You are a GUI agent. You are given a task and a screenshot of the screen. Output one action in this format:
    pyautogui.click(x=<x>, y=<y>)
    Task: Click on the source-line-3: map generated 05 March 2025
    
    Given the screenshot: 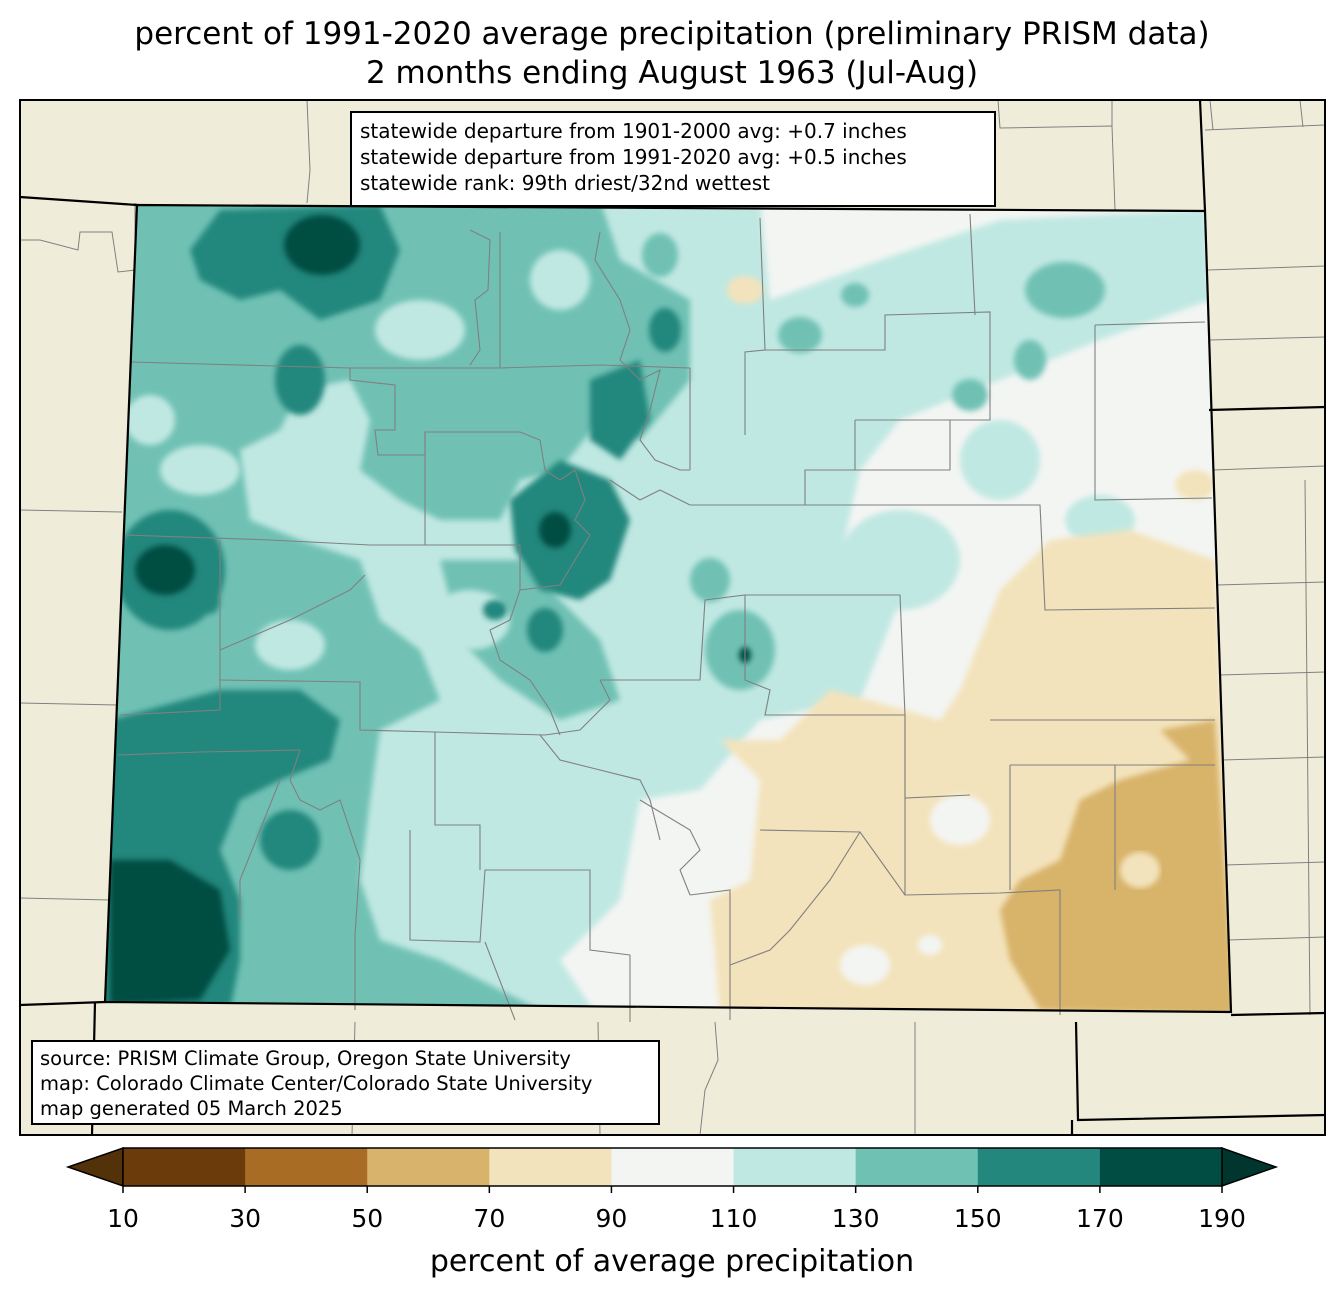 What is the action you would take?
    pyautogui.click(x=191, y=1108)
    